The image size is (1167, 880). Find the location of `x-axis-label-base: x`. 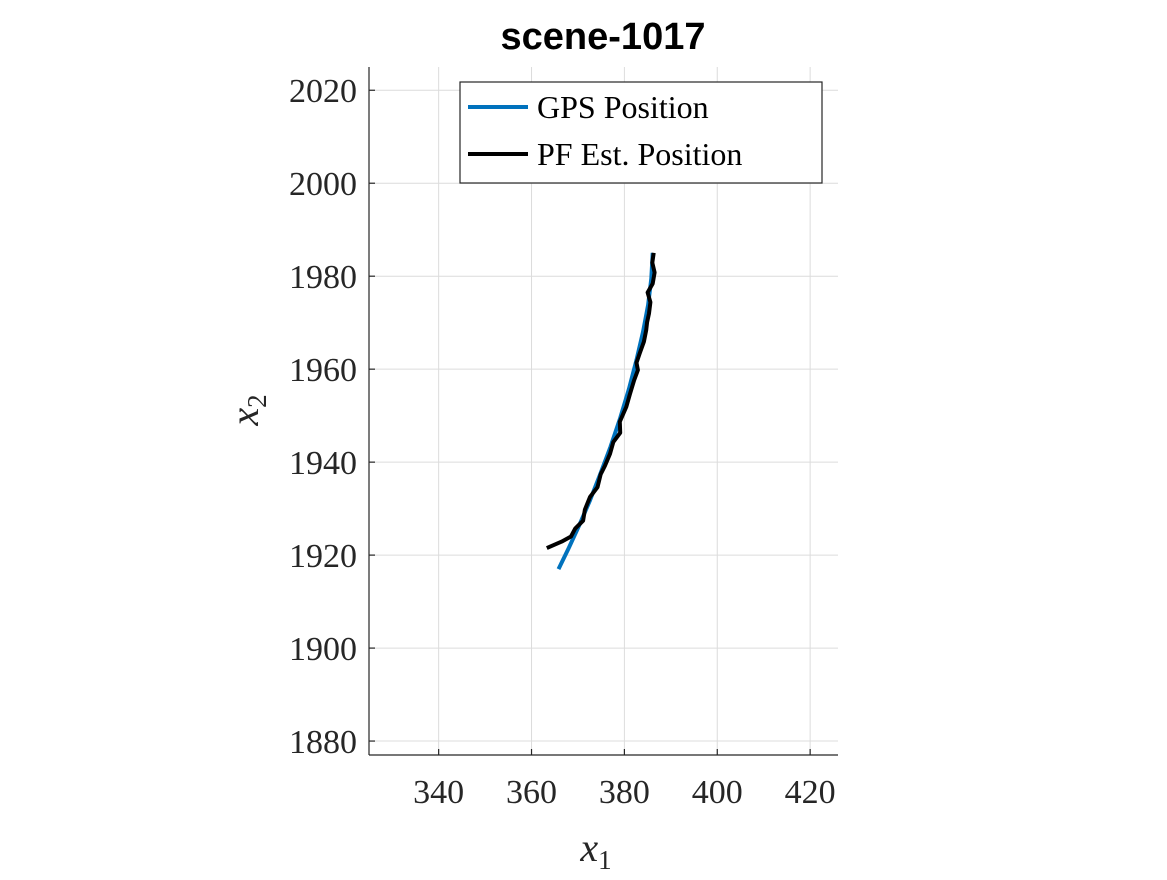

x-axis-label-base: x is located at coordinates (588, 847).